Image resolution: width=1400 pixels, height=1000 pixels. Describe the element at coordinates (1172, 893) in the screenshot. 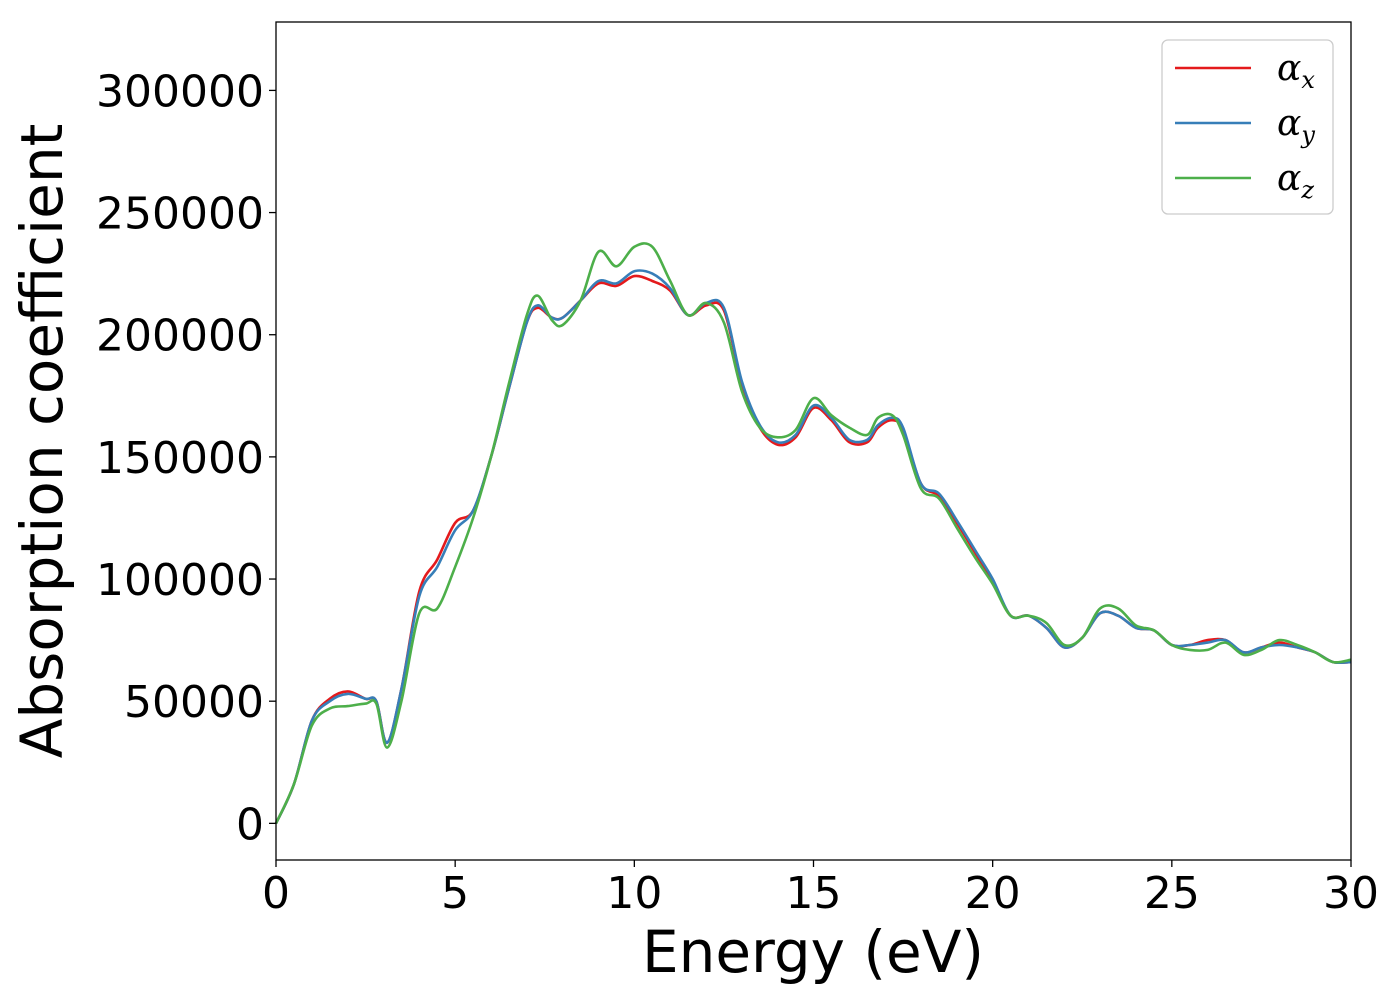

I see `x-tick-label: 25` at that location.